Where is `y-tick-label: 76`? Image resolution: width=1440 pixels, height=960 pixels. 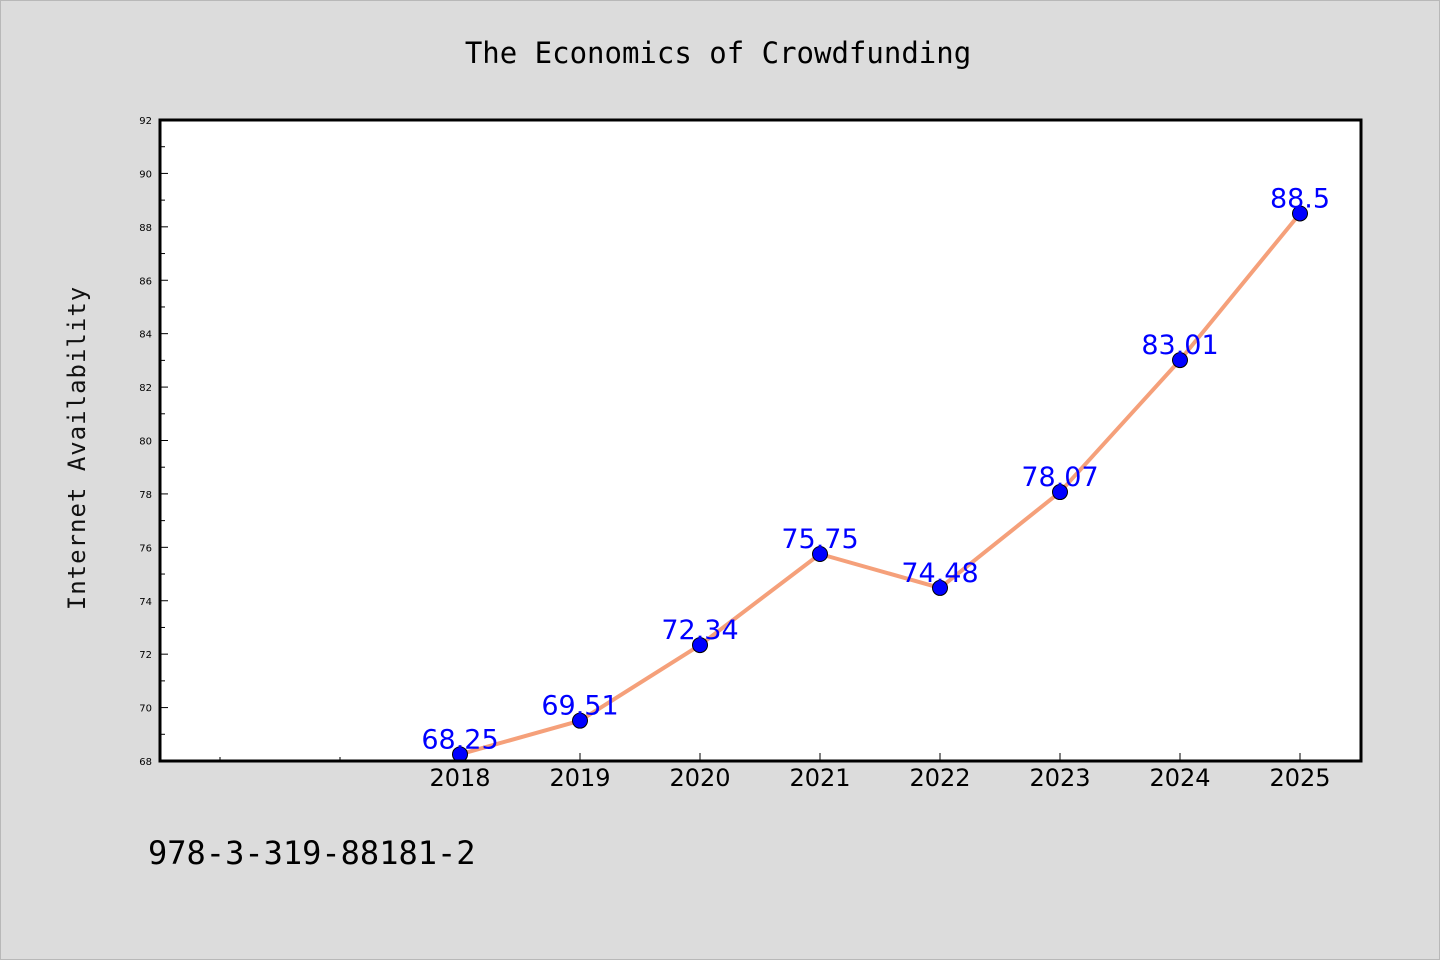 y-tick-label: 76 is located at coordinates (145, 548).